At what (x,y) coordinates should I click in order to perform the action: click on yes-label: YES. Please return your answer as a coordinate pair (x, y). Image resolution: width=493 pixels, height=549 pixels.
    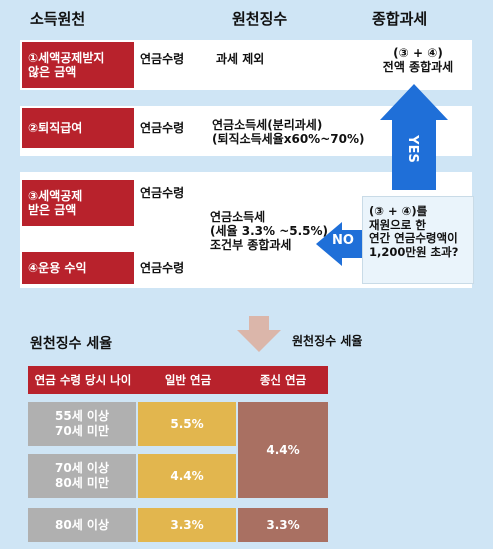
    Looking at the image, I should click on (413, 149).